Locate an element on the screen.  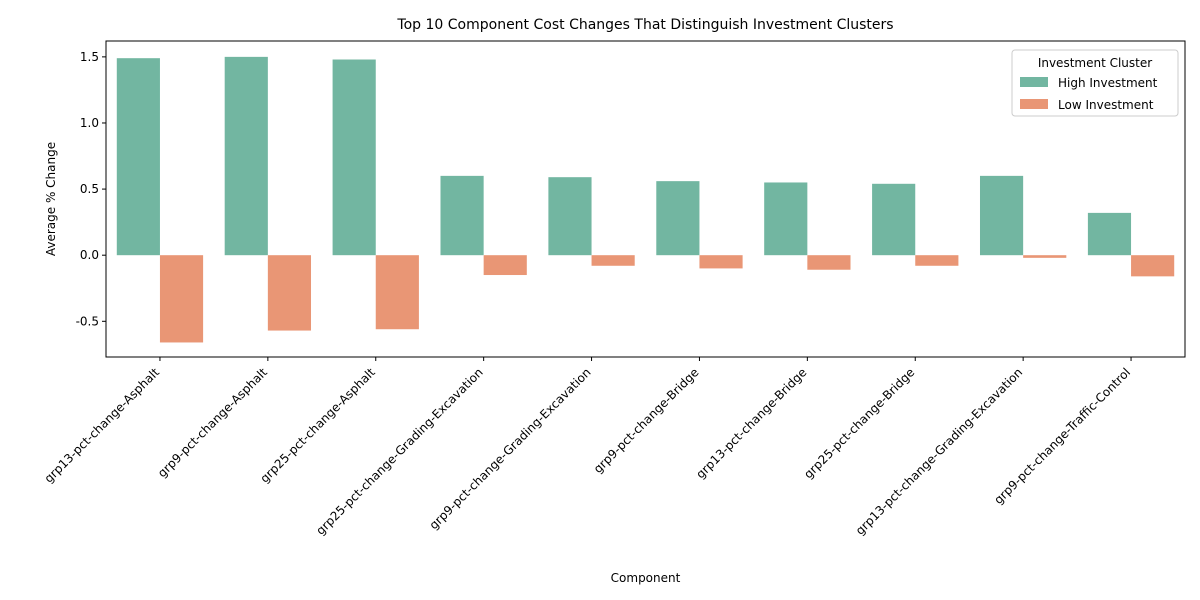
y-axis: -0.5 0.0 0.5 1.0 1.5 is located at coordinates (91, 189).